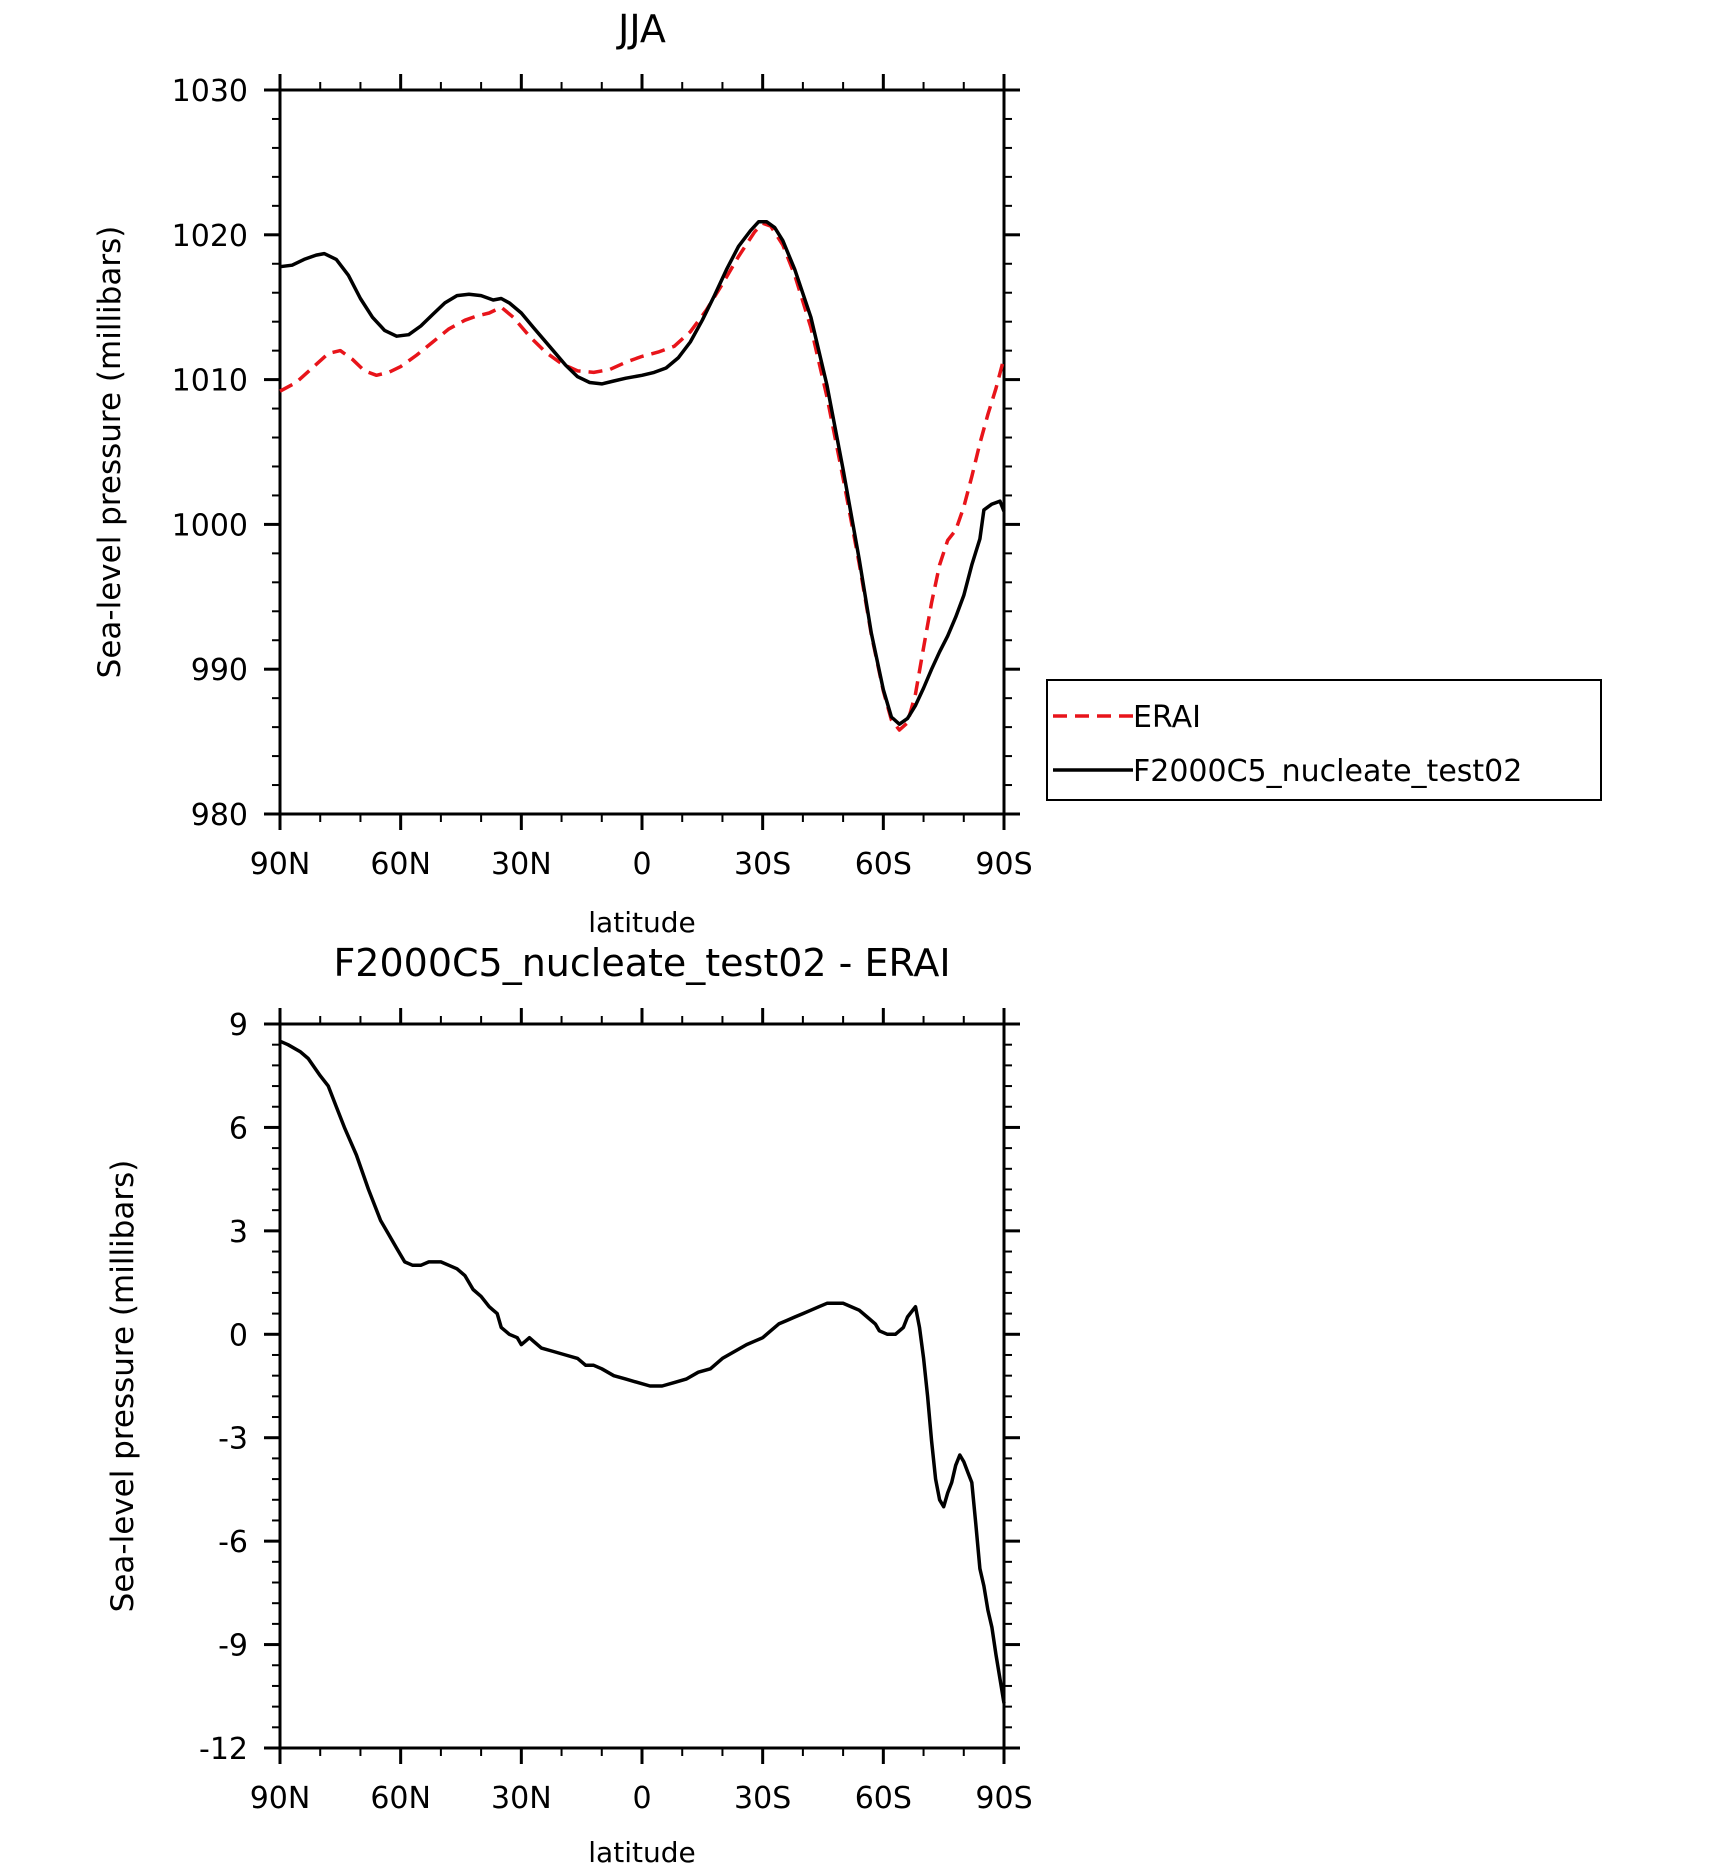 The height and width of the screenshot is (1866, 1710). Describe the element at coordinates (233, 1439) in the screenshot. I see `y-tick-label: -3` at that location.